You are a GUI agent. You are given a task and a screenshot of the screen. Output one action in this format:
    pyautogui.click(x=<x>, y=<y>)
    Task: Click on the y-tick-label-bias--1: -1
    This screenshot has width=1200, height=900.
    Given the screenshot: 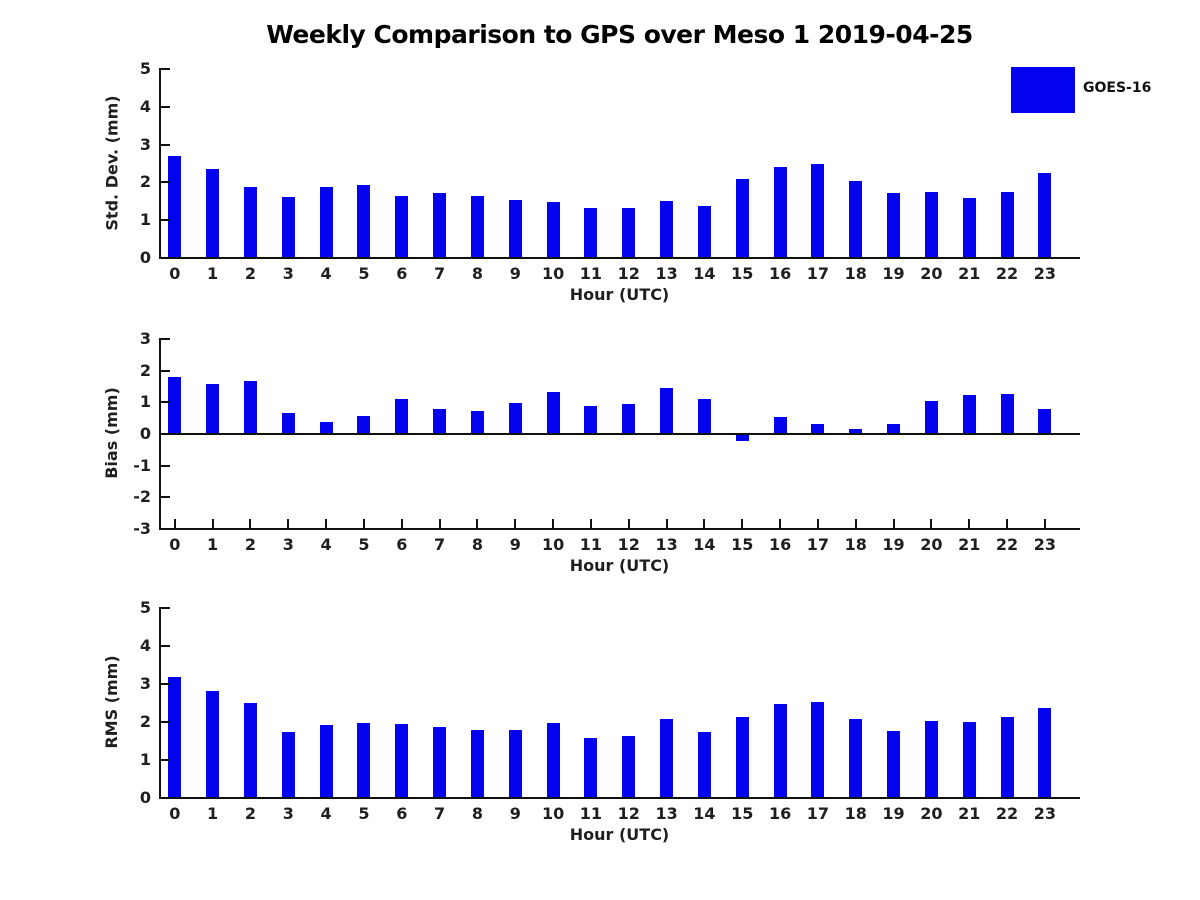 What is the action you would take?
    pyautogui.click(x=142, y=465)
    